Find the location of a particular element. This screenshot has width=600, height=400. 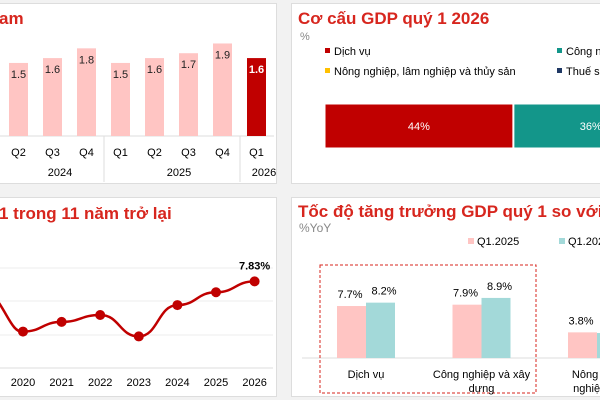

annual-line-chart: 2020 2021 2022 2023 2024 2025 2026 7.83% is located at coordinates (136, 324).